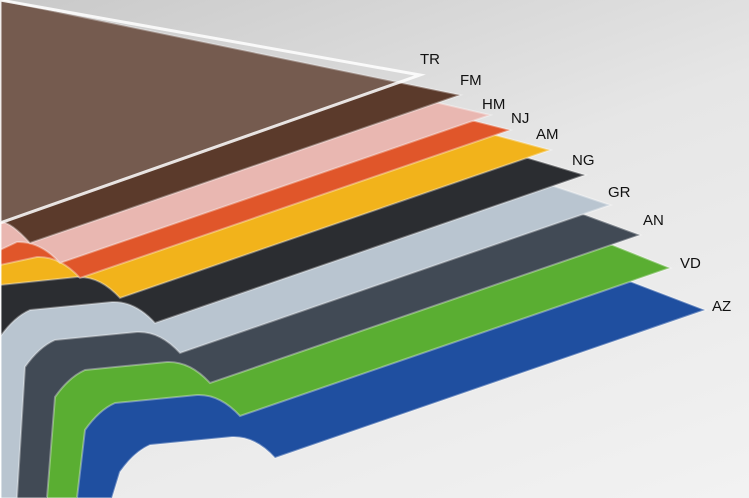  What do you see at coordinates (619, 192) in the screenshot?
I see `label-gr: GR` at bounding box center [619, 192].